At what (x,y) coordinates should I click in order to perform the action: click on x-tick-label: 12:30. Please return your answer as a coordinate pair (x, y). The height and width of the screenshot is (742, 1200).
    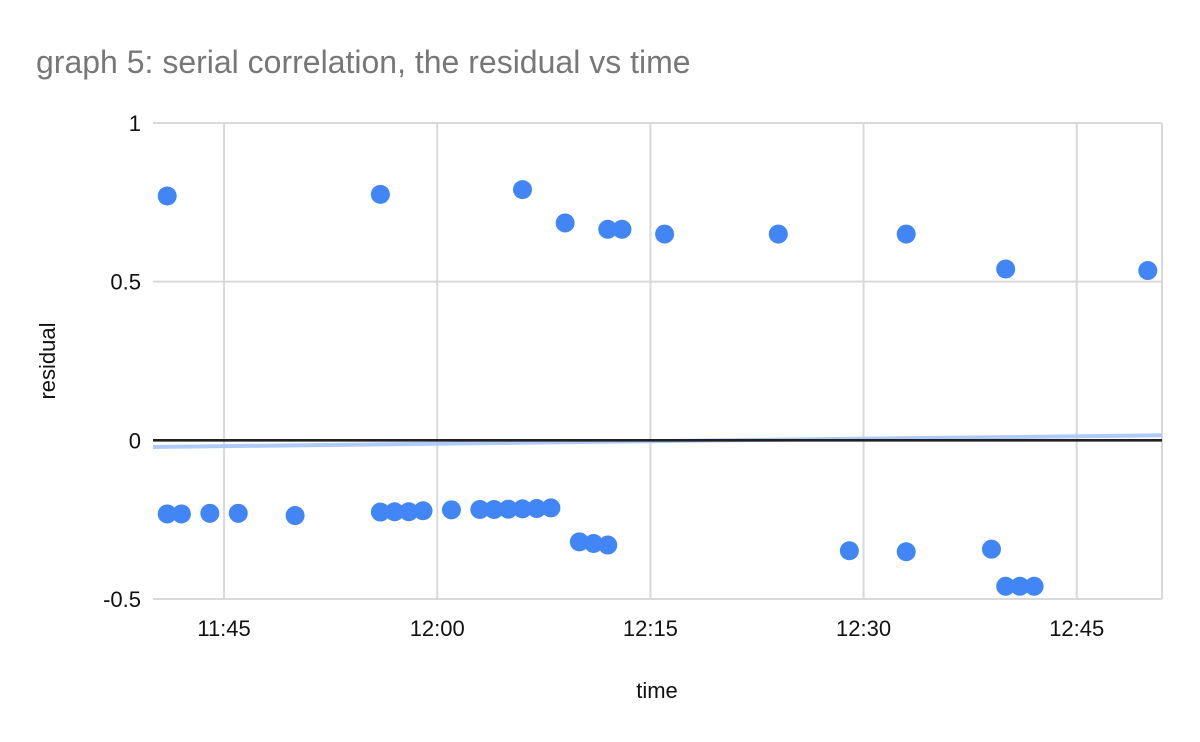
    Looking at the image, I should click on (863, 628).